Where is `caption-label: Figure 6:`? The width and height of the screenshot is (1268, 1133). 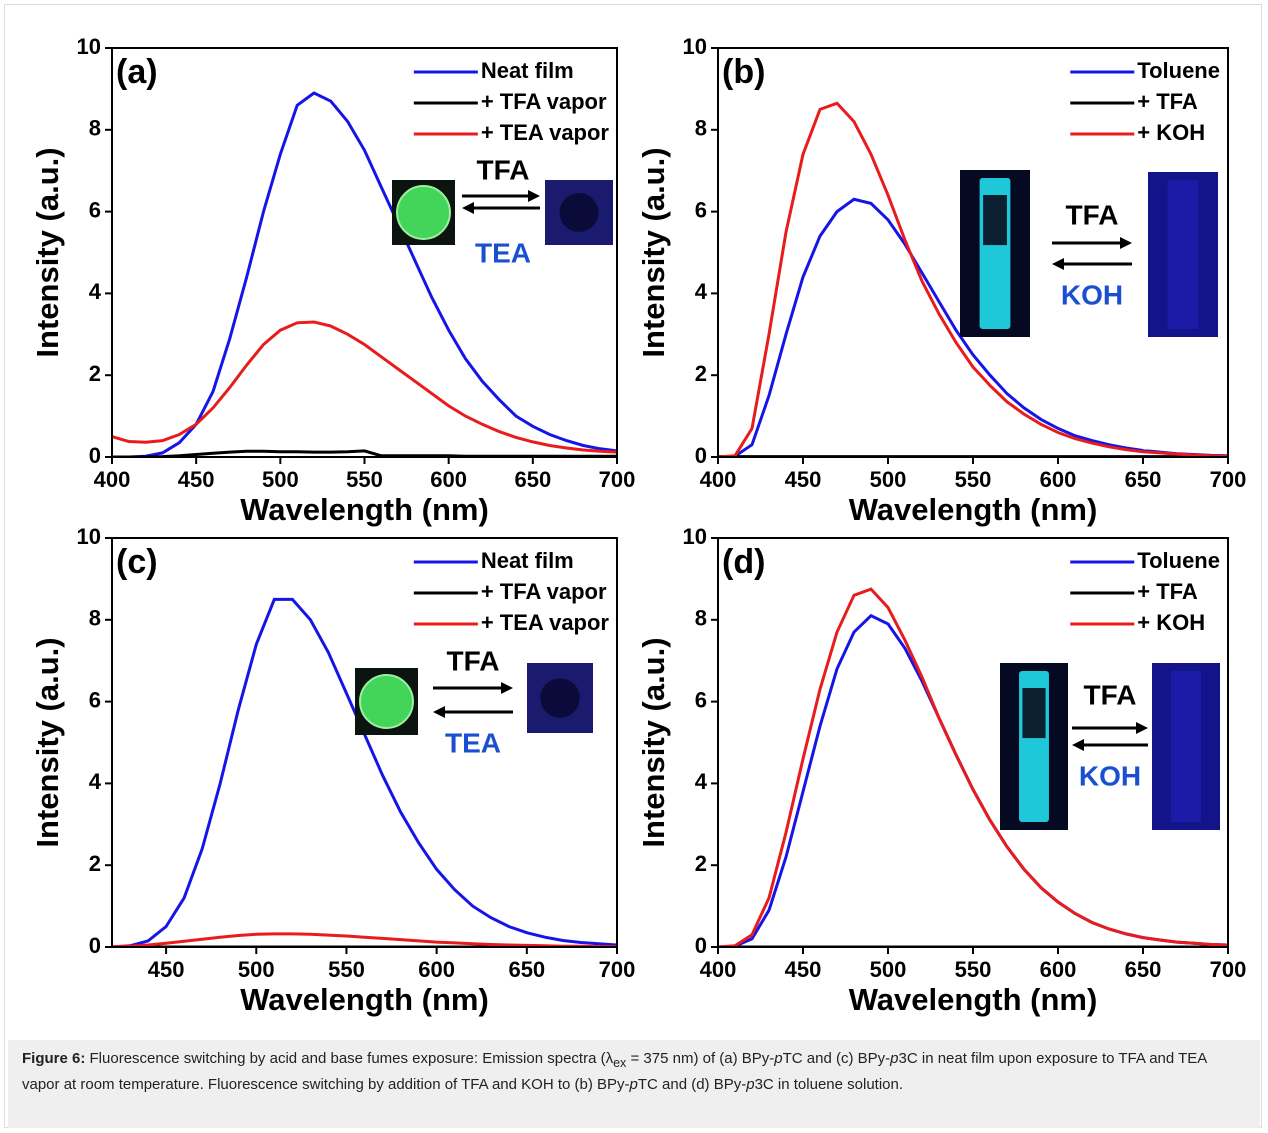
caption-label: Figure 6: is located at coordinates (54, 1058).